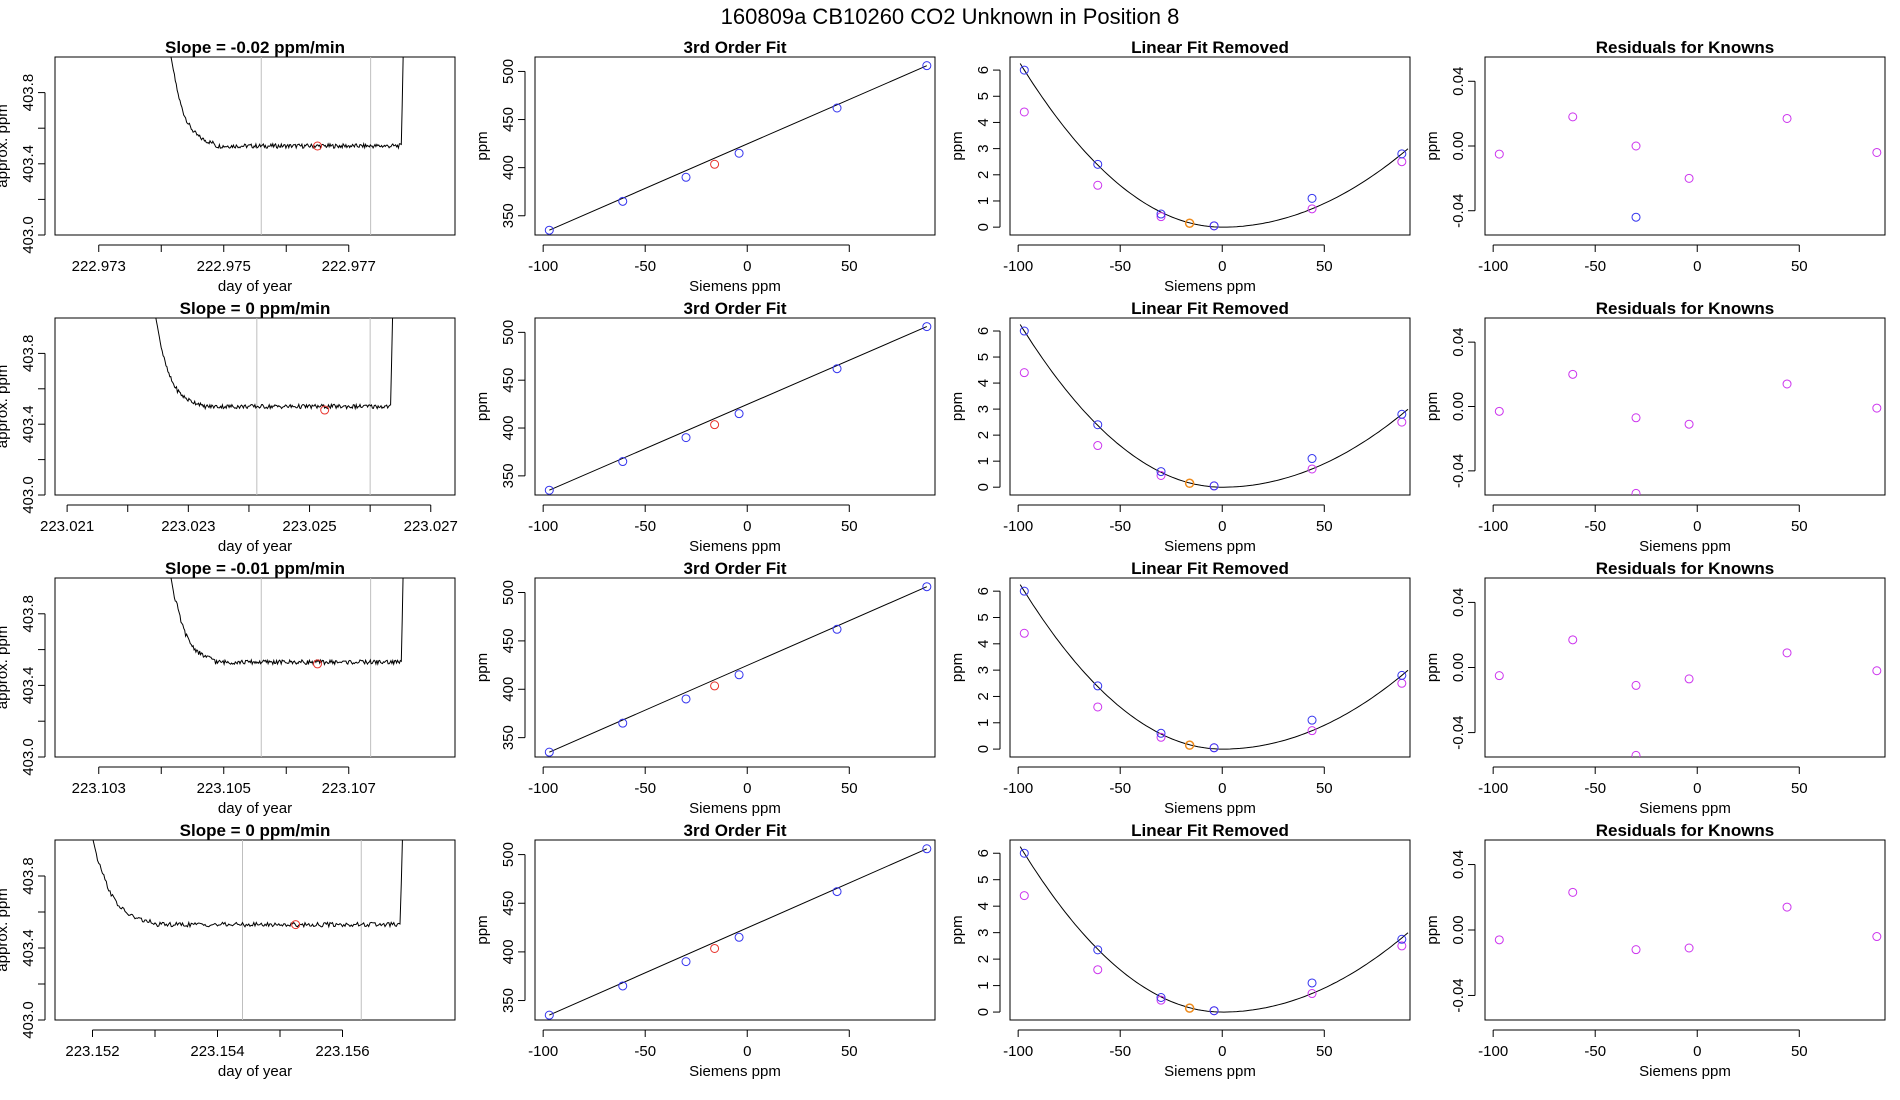 Image resolution: width=1900 pixels, height=1100 pixels. What do you see at coordinates (1458, 81) in the screenshot?
I see `y-tick-label: 0.04` at bounding box center [1458, 81].